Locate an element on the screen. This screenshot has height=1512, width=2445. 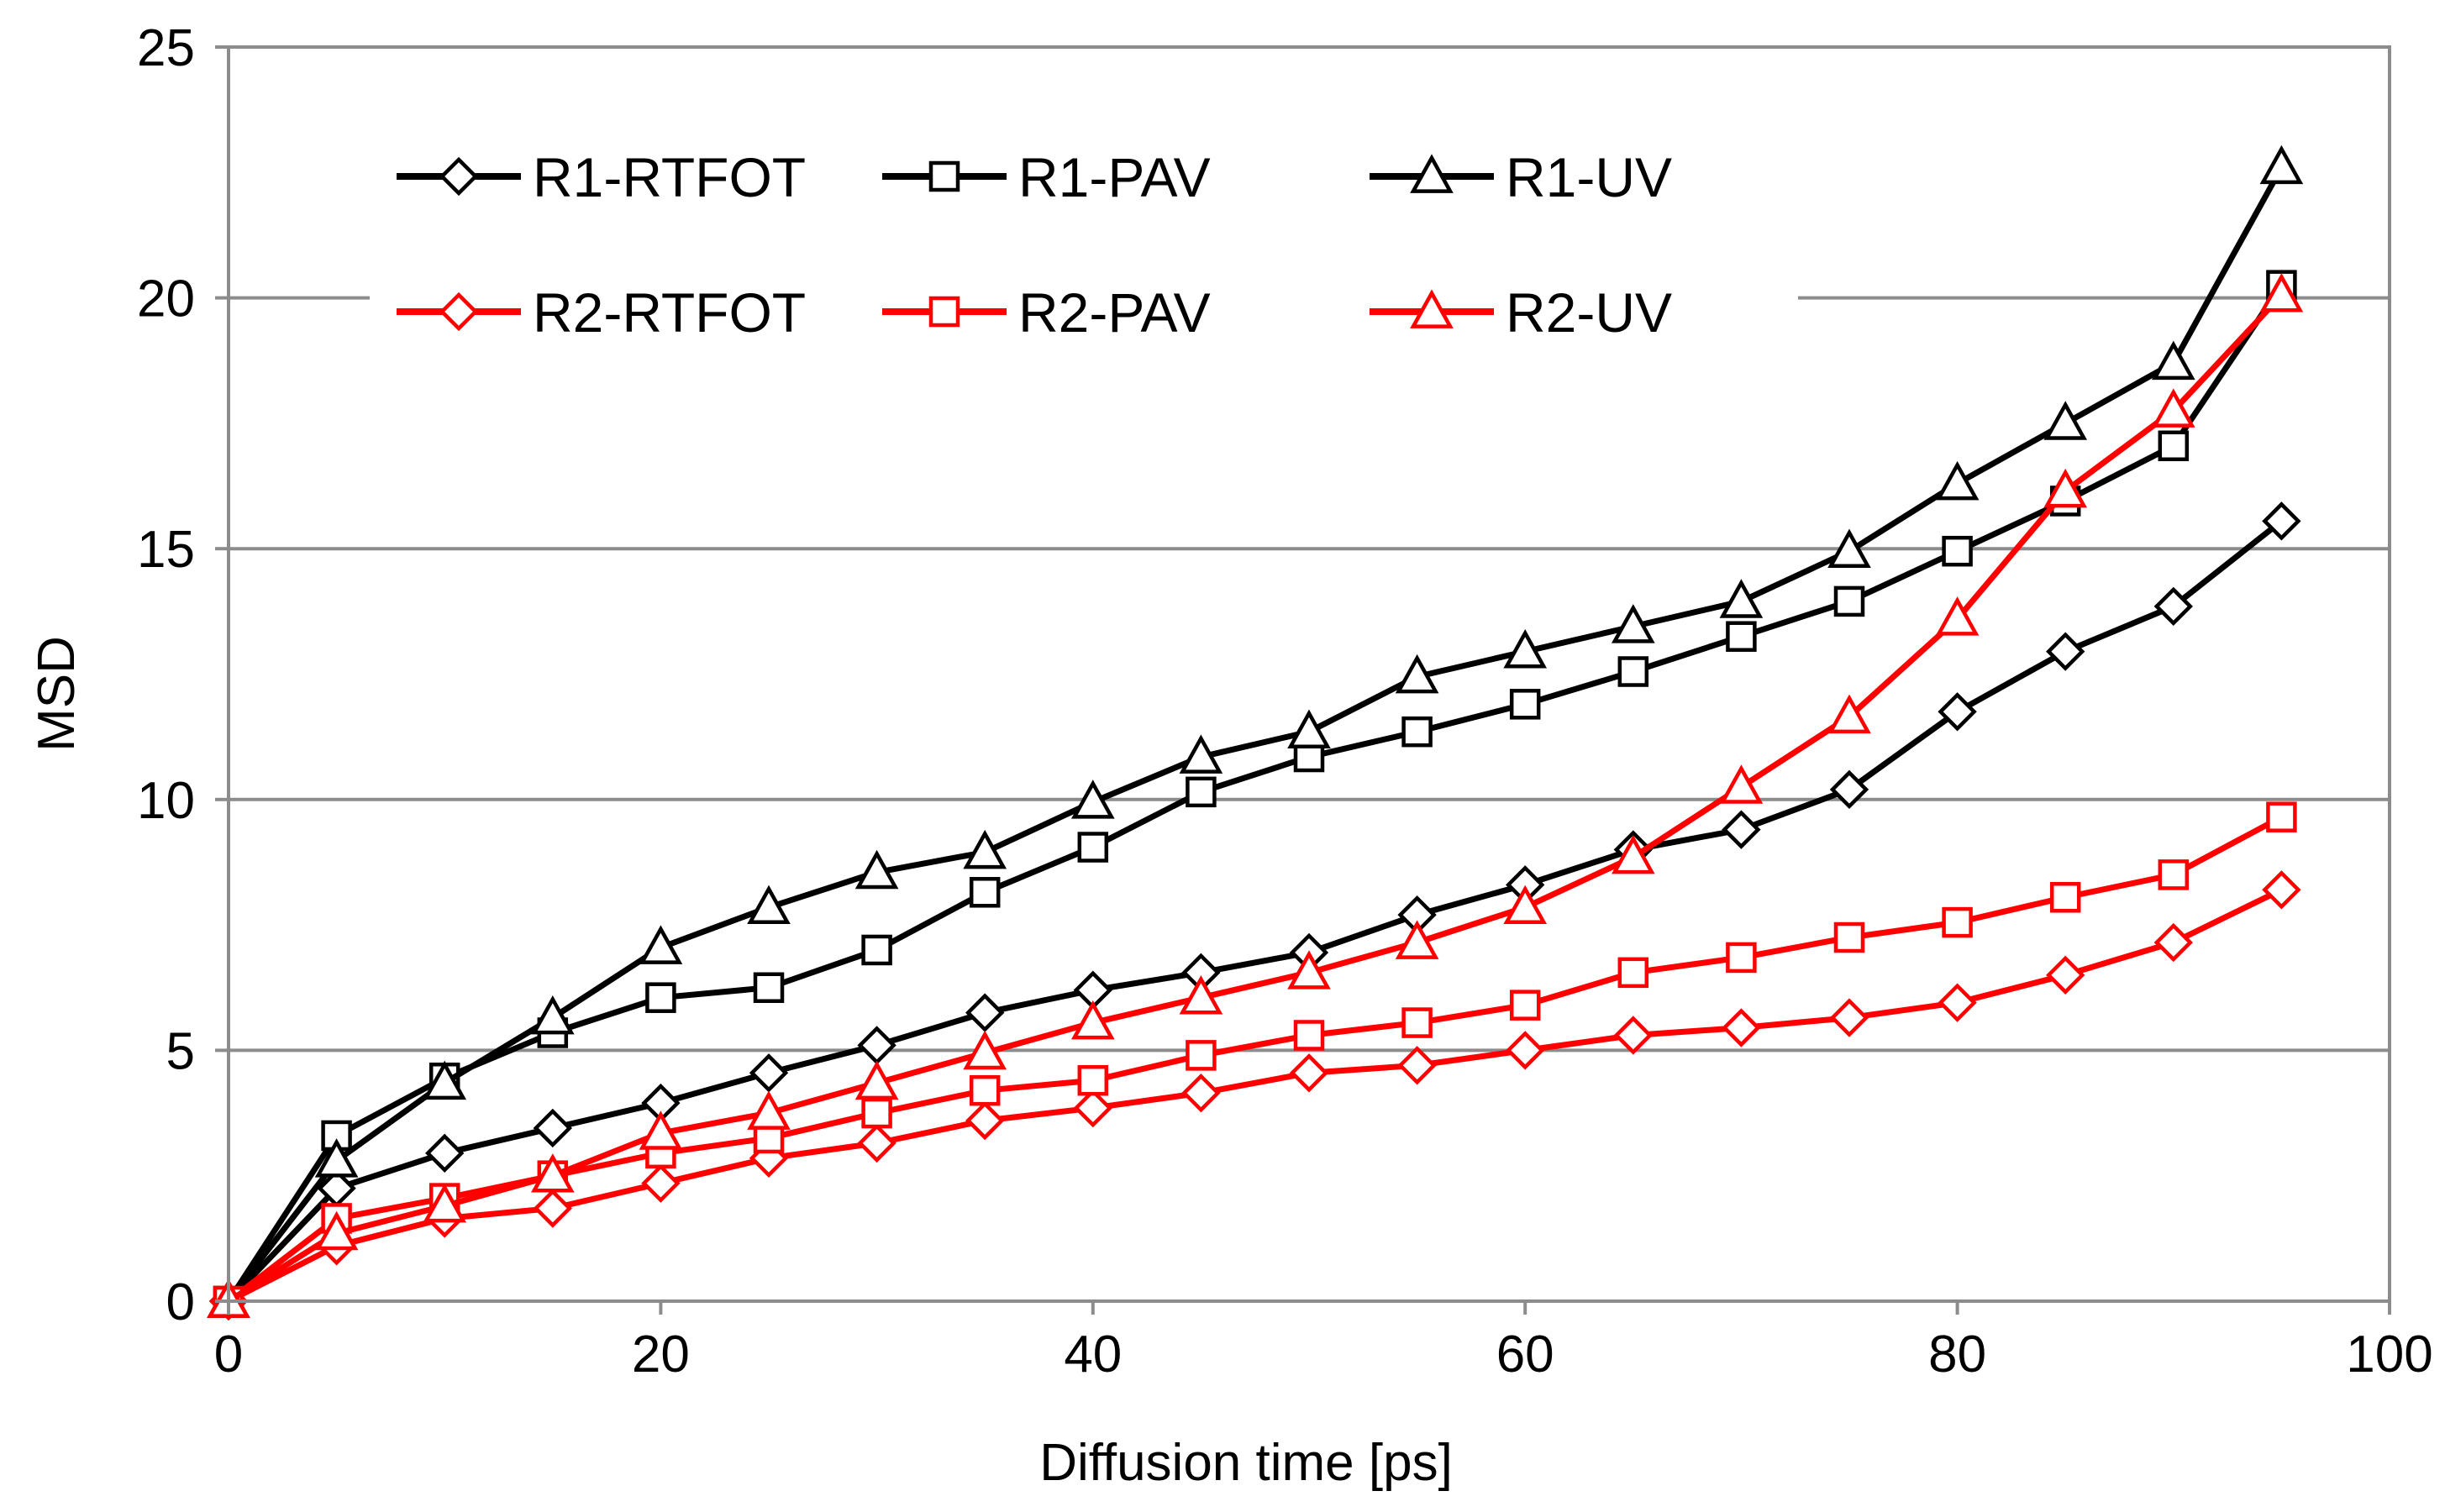
legend-item-R2-UV: R2-UV is located at coordinates (1521, 312).